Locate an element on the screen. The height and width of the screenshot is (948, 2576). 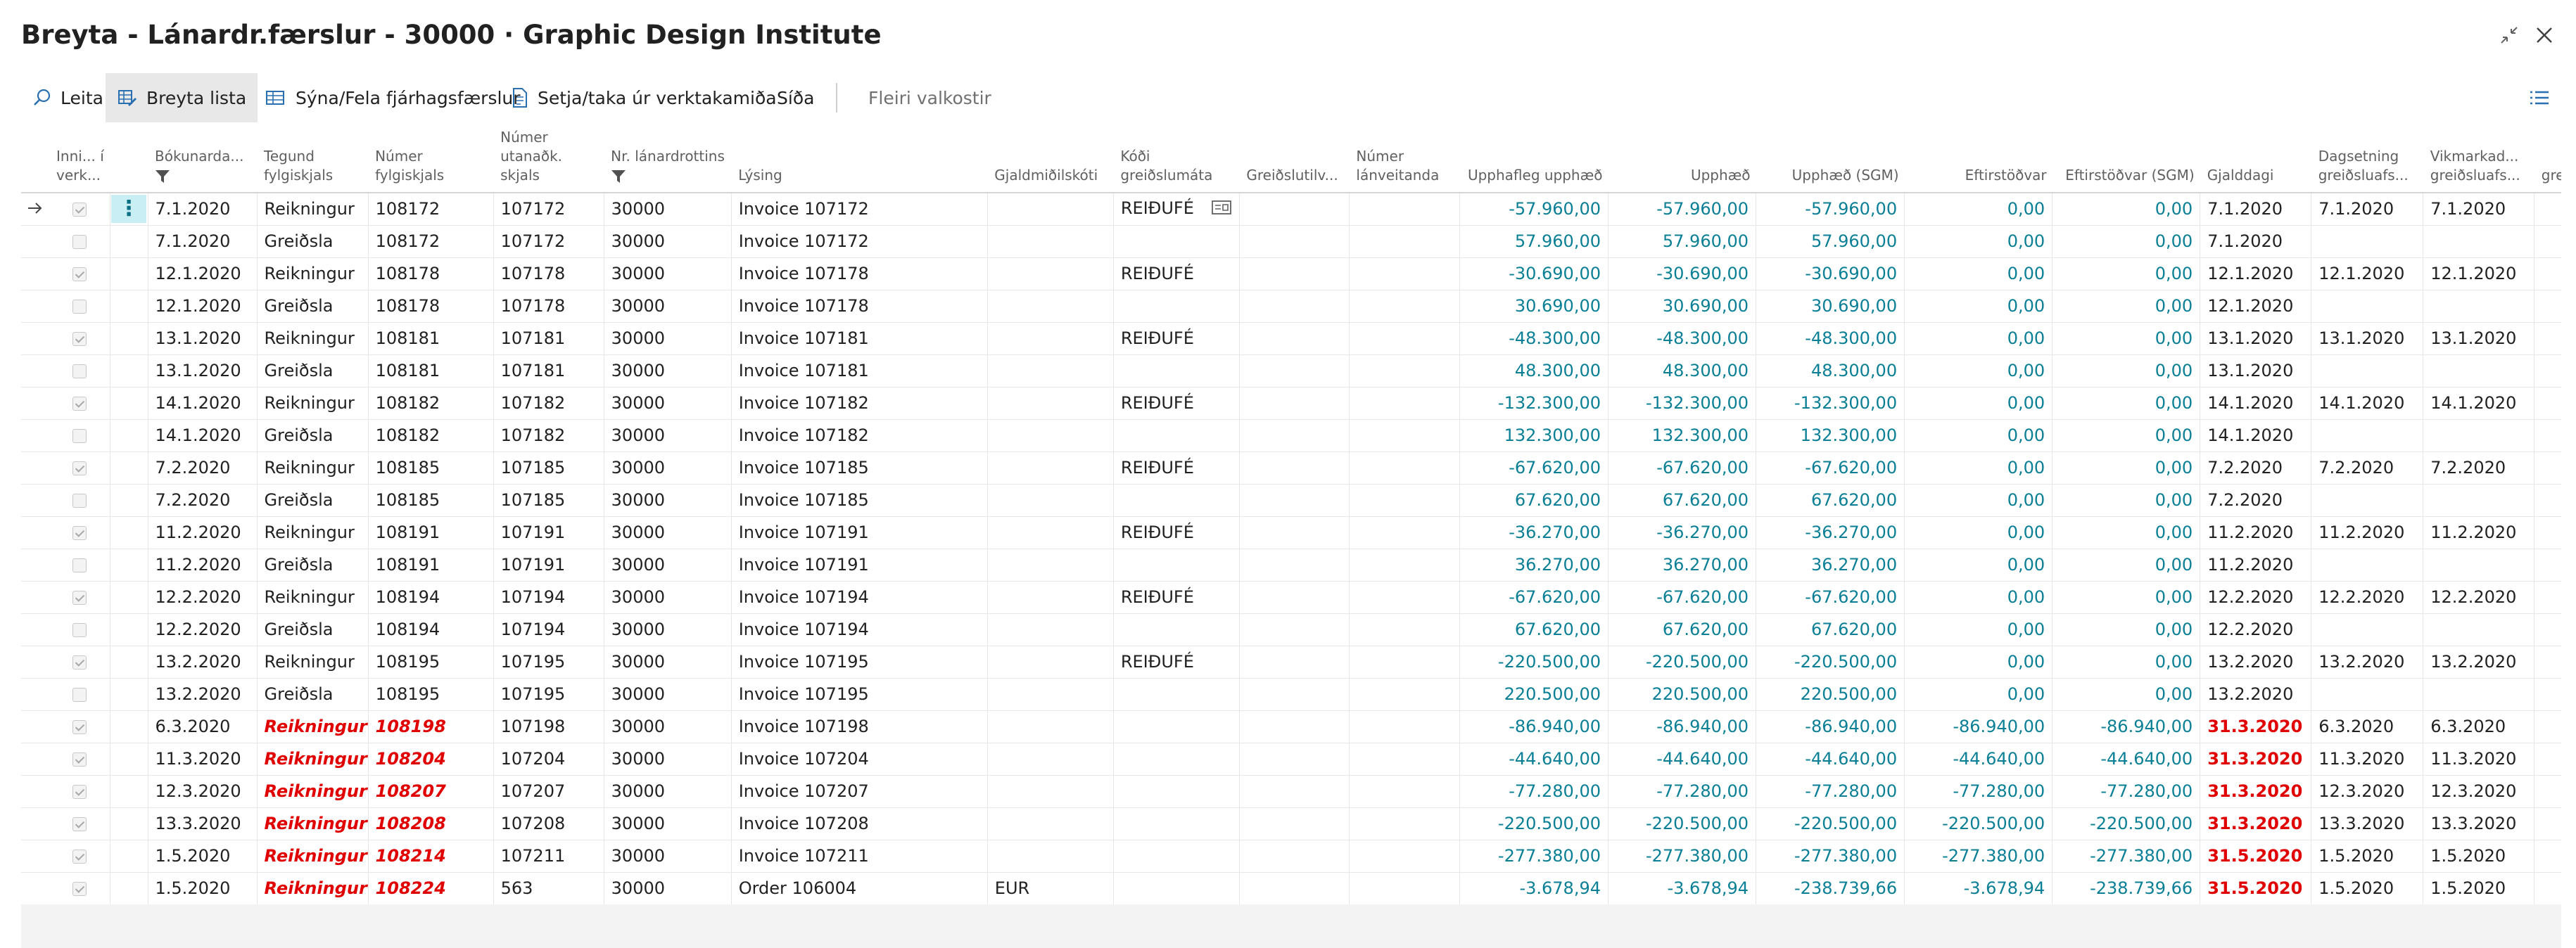
description-cell: Invoice 107191 is located at coordinates (859, 565).